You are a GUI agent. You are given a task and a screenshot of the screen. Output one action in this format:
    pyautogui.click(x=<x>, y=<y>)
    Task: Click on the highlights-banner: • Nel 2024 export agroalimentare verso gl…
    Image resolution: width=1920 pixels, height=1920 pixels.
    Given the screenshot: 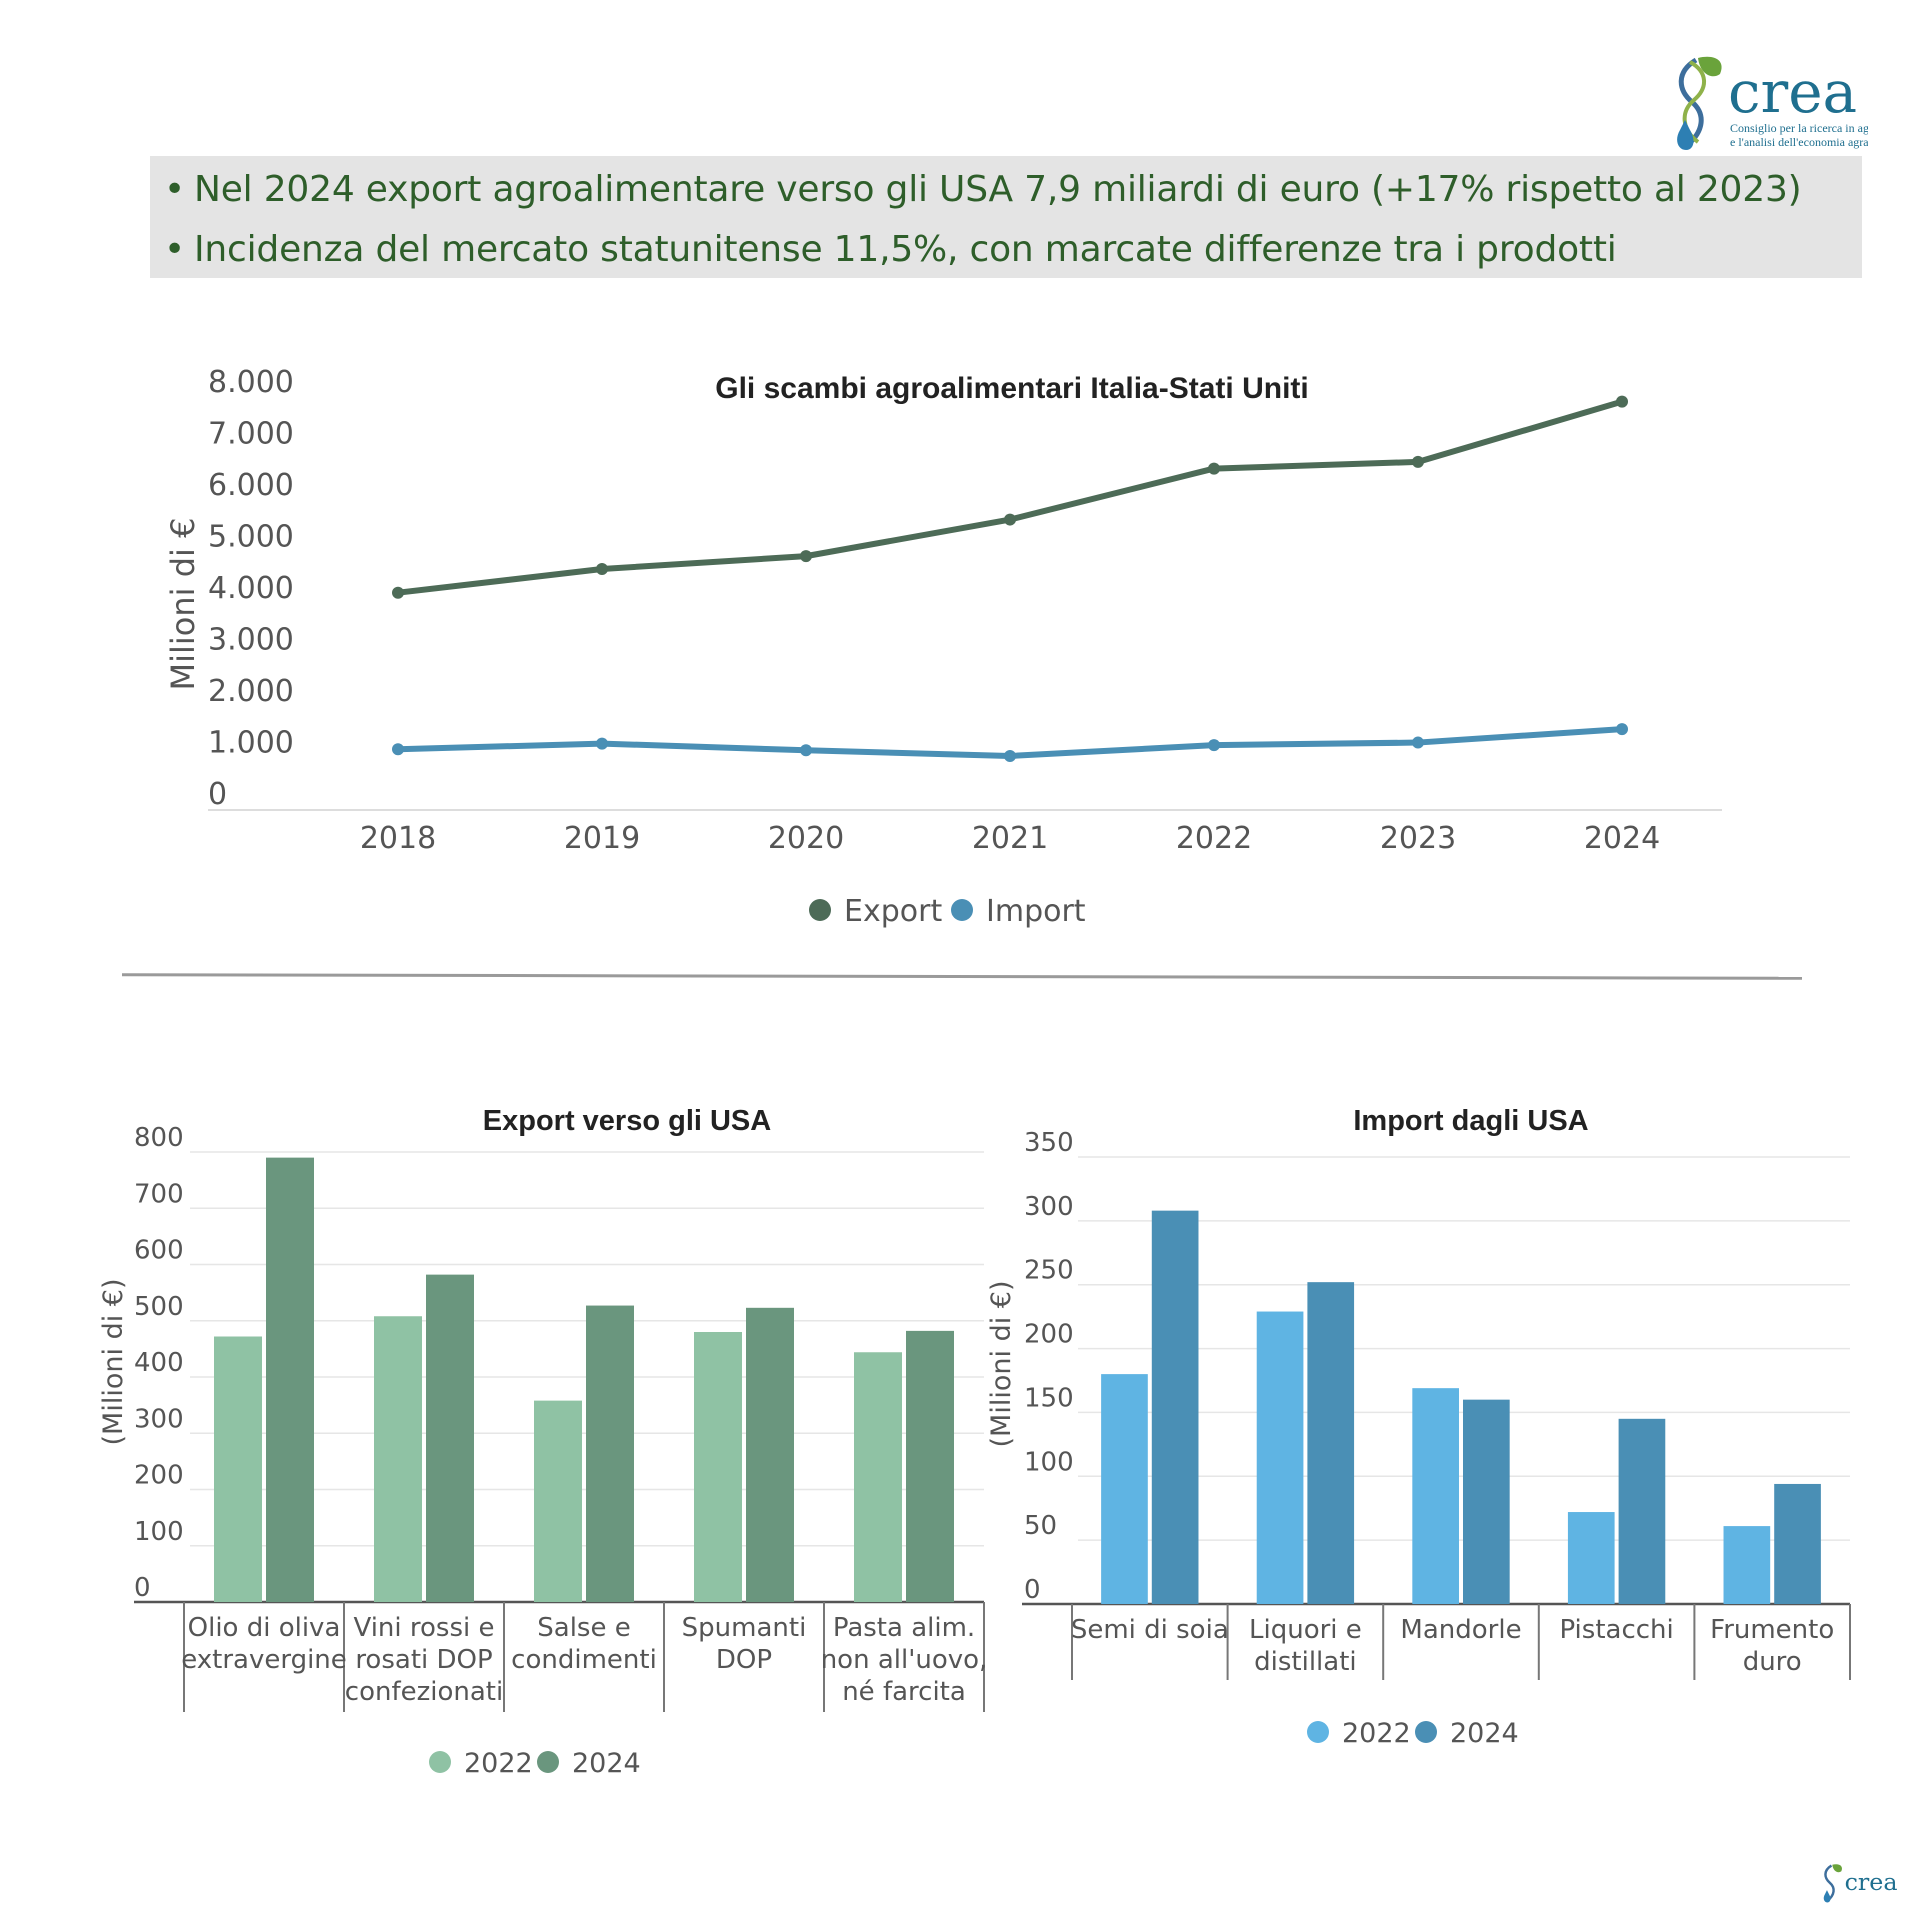 What is the action you would take?
    pyautogui.click(x=1006, y=217)
    